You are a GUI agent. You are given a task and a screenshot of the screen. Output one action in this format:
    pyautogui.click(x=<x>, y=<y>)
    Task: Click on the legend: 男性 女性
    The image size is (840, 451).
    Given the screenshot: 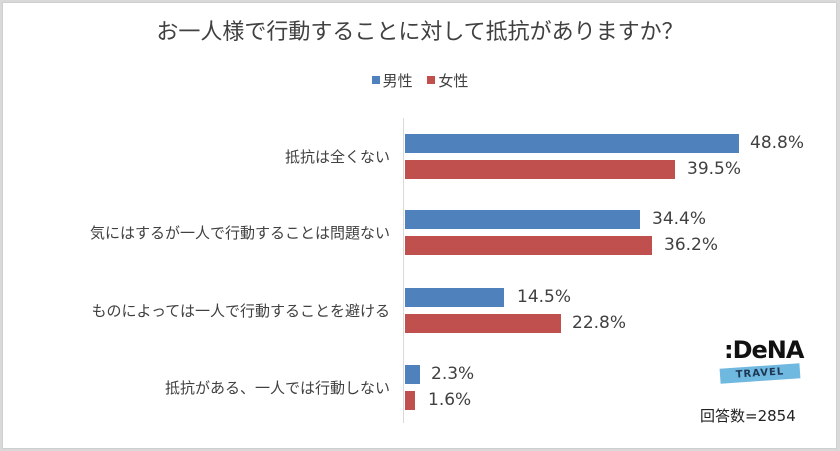 What is the action you would take?
    pyautogui.click(x=420, y=80)
    